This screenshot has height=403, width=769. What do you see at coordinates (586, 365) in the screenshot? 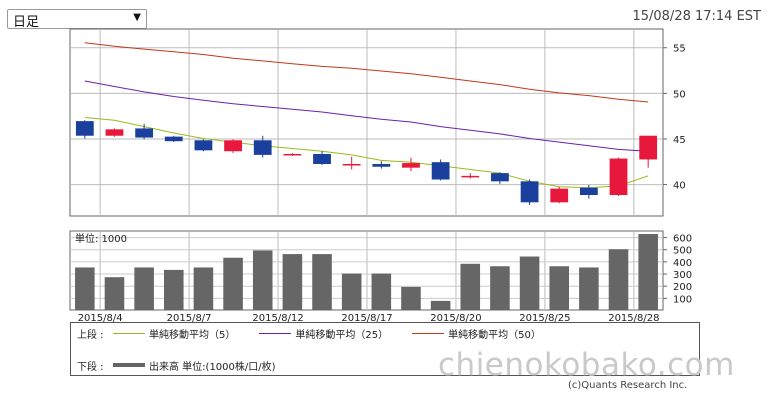
I see `watermark: chienokobako.com` at bounding box center [586, 365].